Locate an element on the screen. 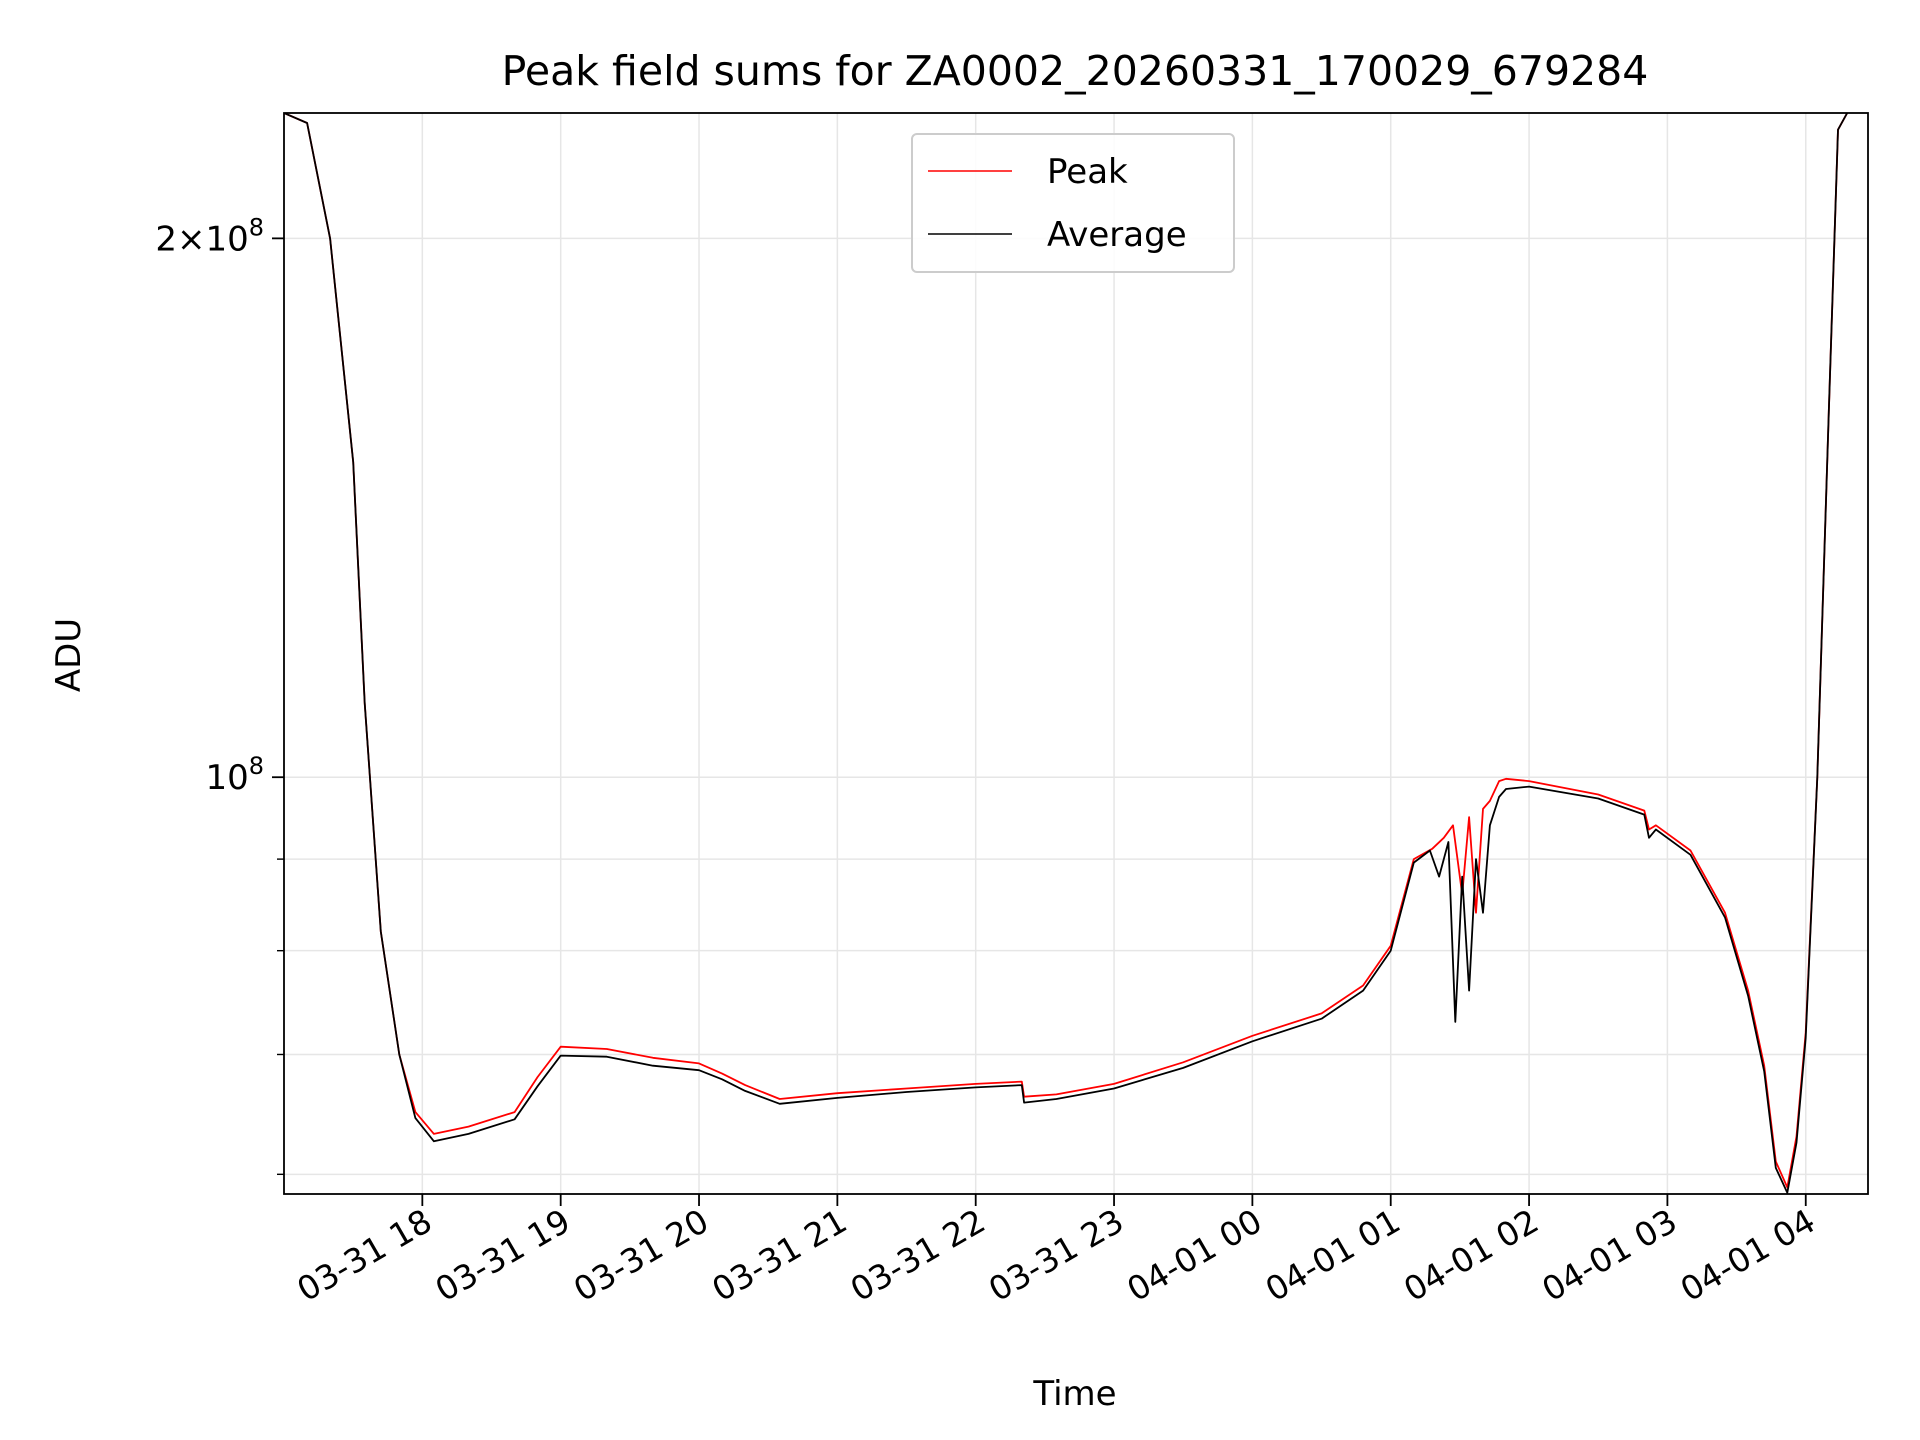 Image resolution: width=1920 pixels, height=1440 pixels. legend-label-peak: Peak is located at coordinates (1087, 172).